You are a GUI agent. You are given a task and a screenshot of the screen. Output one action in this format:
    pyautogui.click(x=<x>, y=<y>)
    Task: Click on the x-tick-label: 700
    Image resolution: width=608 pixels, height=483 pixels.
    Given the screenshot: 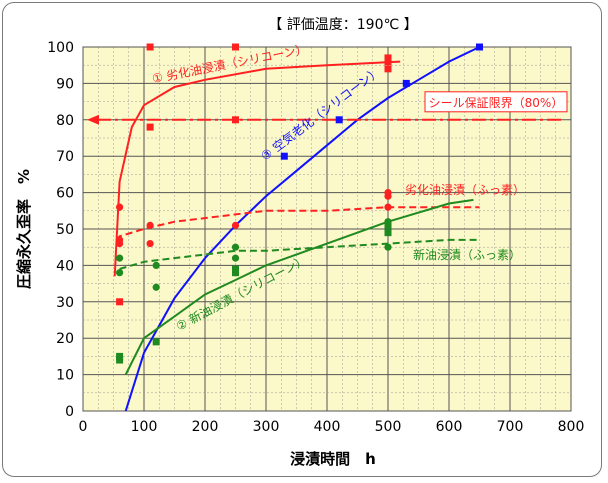 What is the action you would take?
    pyautogui.click(x=510, y=427)
    